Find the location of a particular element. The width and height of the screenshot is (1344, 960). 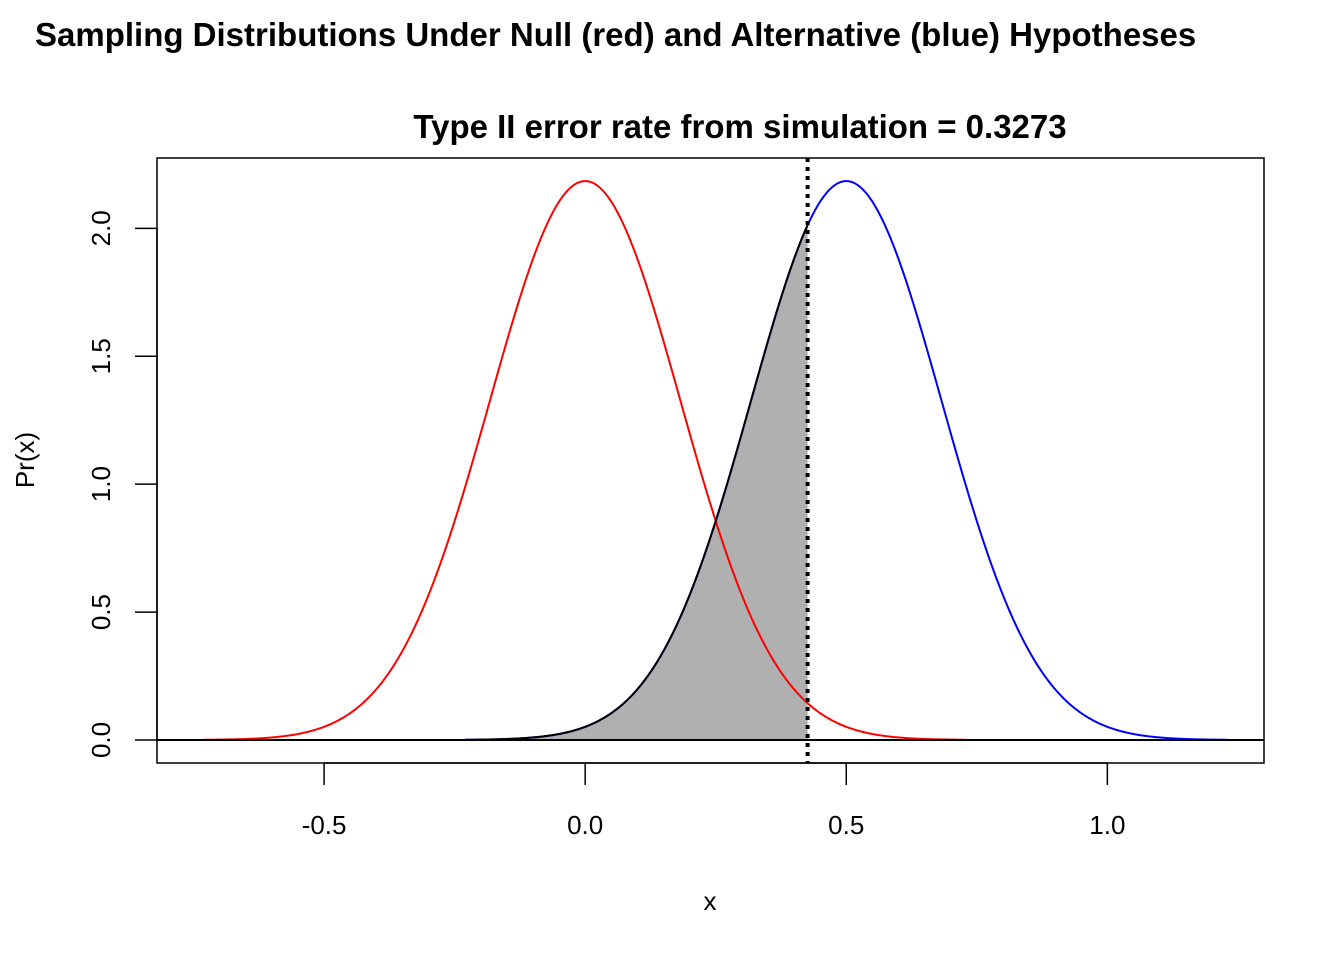

y-axis: 0.0 0.5 1.0 1.5 2.0 is located at coordinates (122, 484).